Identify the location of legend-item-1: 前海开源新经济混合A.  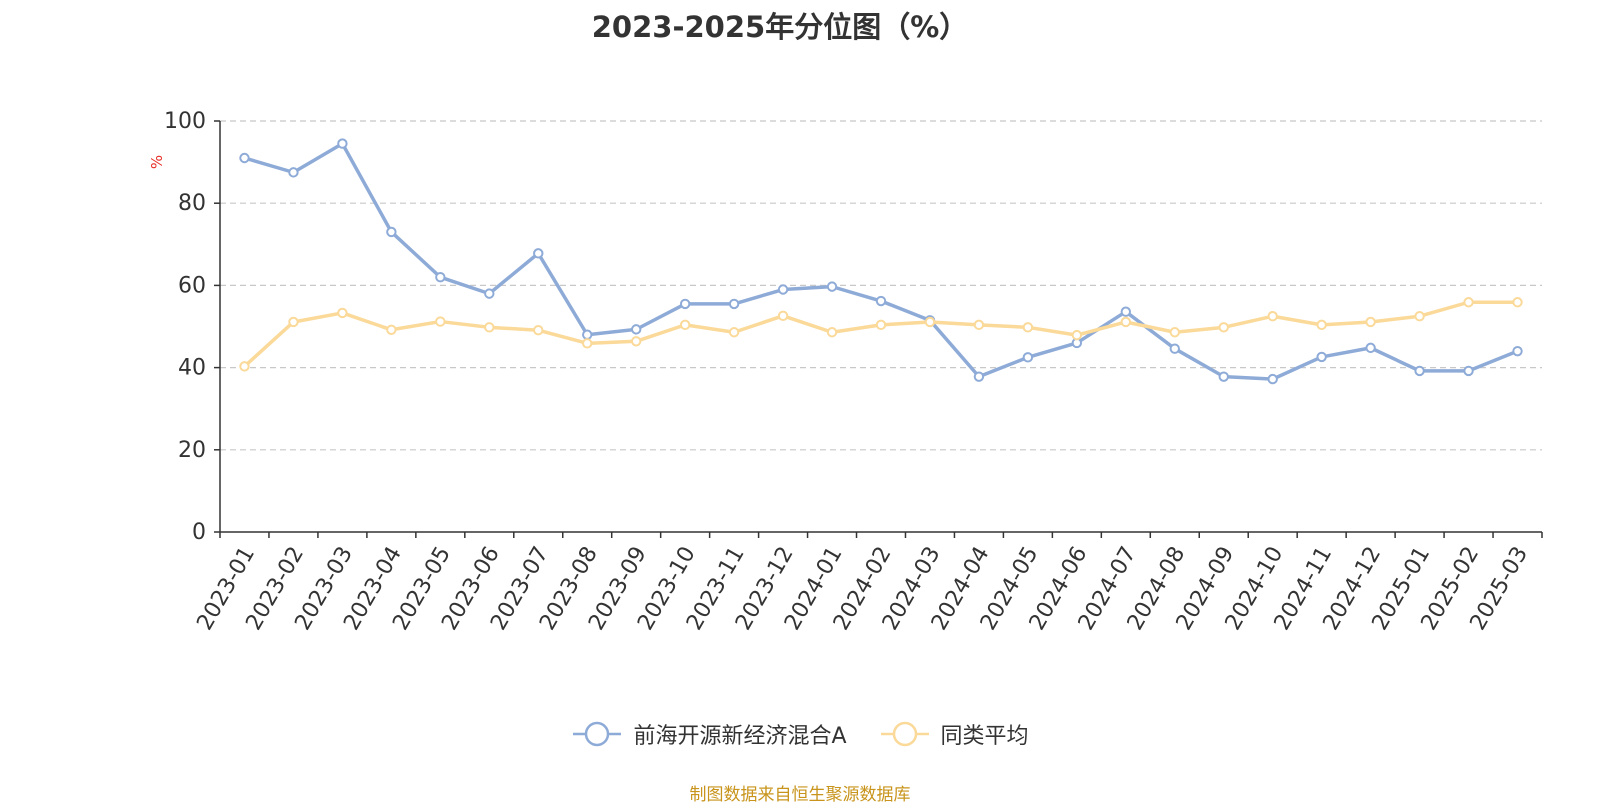
(709, 734).